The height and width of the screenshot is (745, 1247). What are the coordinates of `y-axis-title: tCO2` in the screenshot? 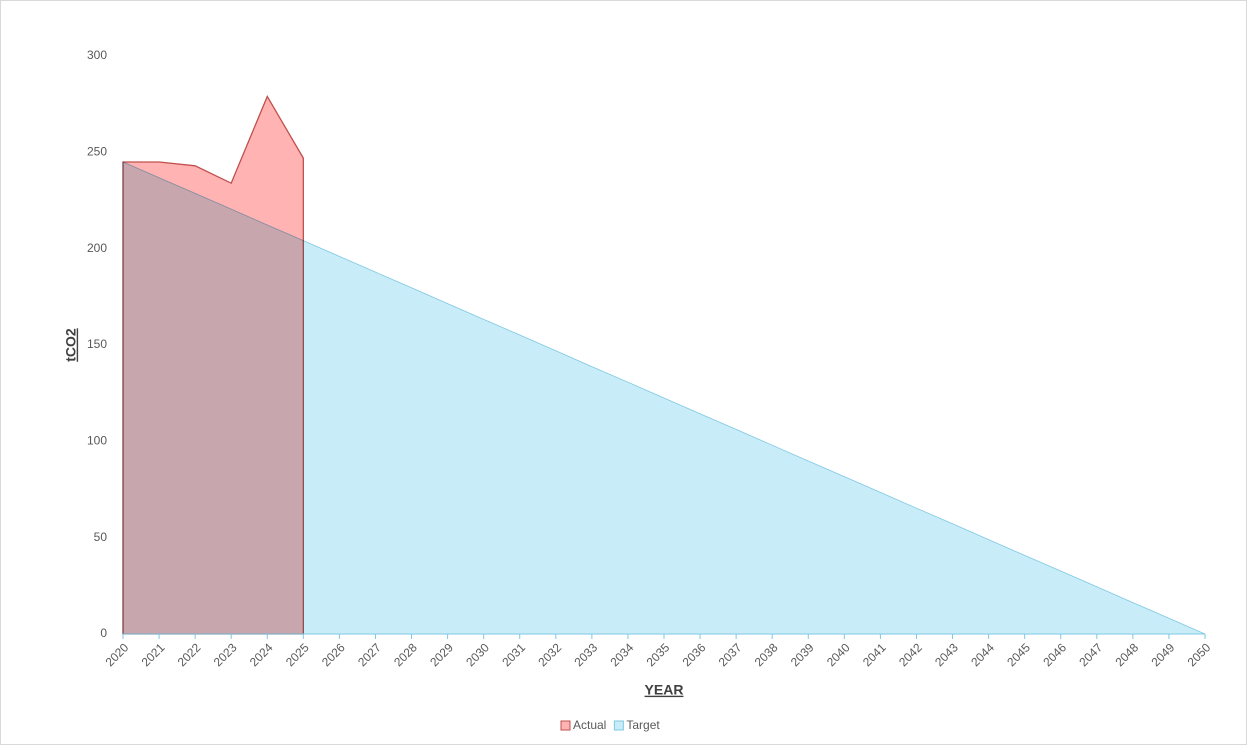 It's located at (71, 345).